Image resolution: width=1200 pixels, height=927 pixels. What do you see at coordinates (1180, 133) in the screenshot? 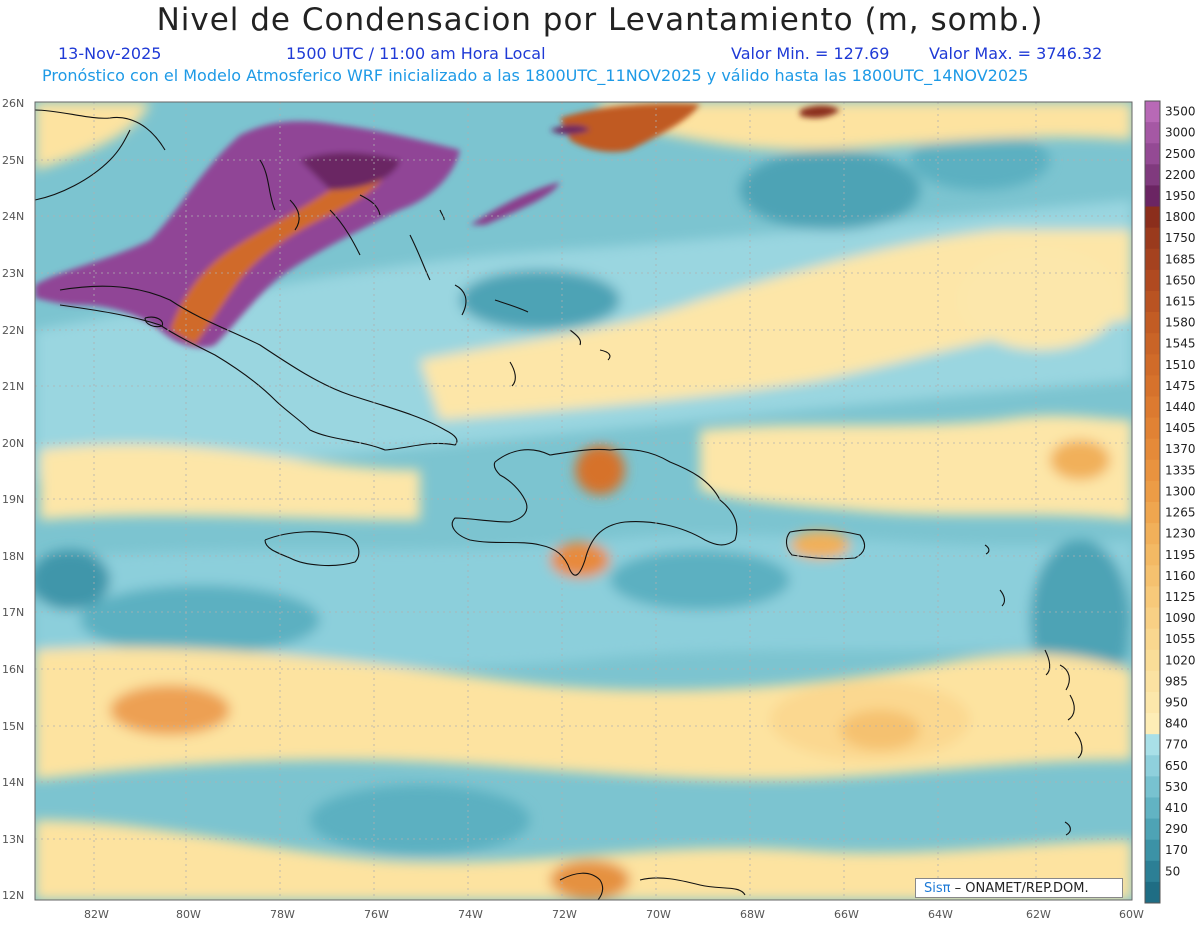
I see `colorbar-label: 3000` at bounding box center [1180, 133].